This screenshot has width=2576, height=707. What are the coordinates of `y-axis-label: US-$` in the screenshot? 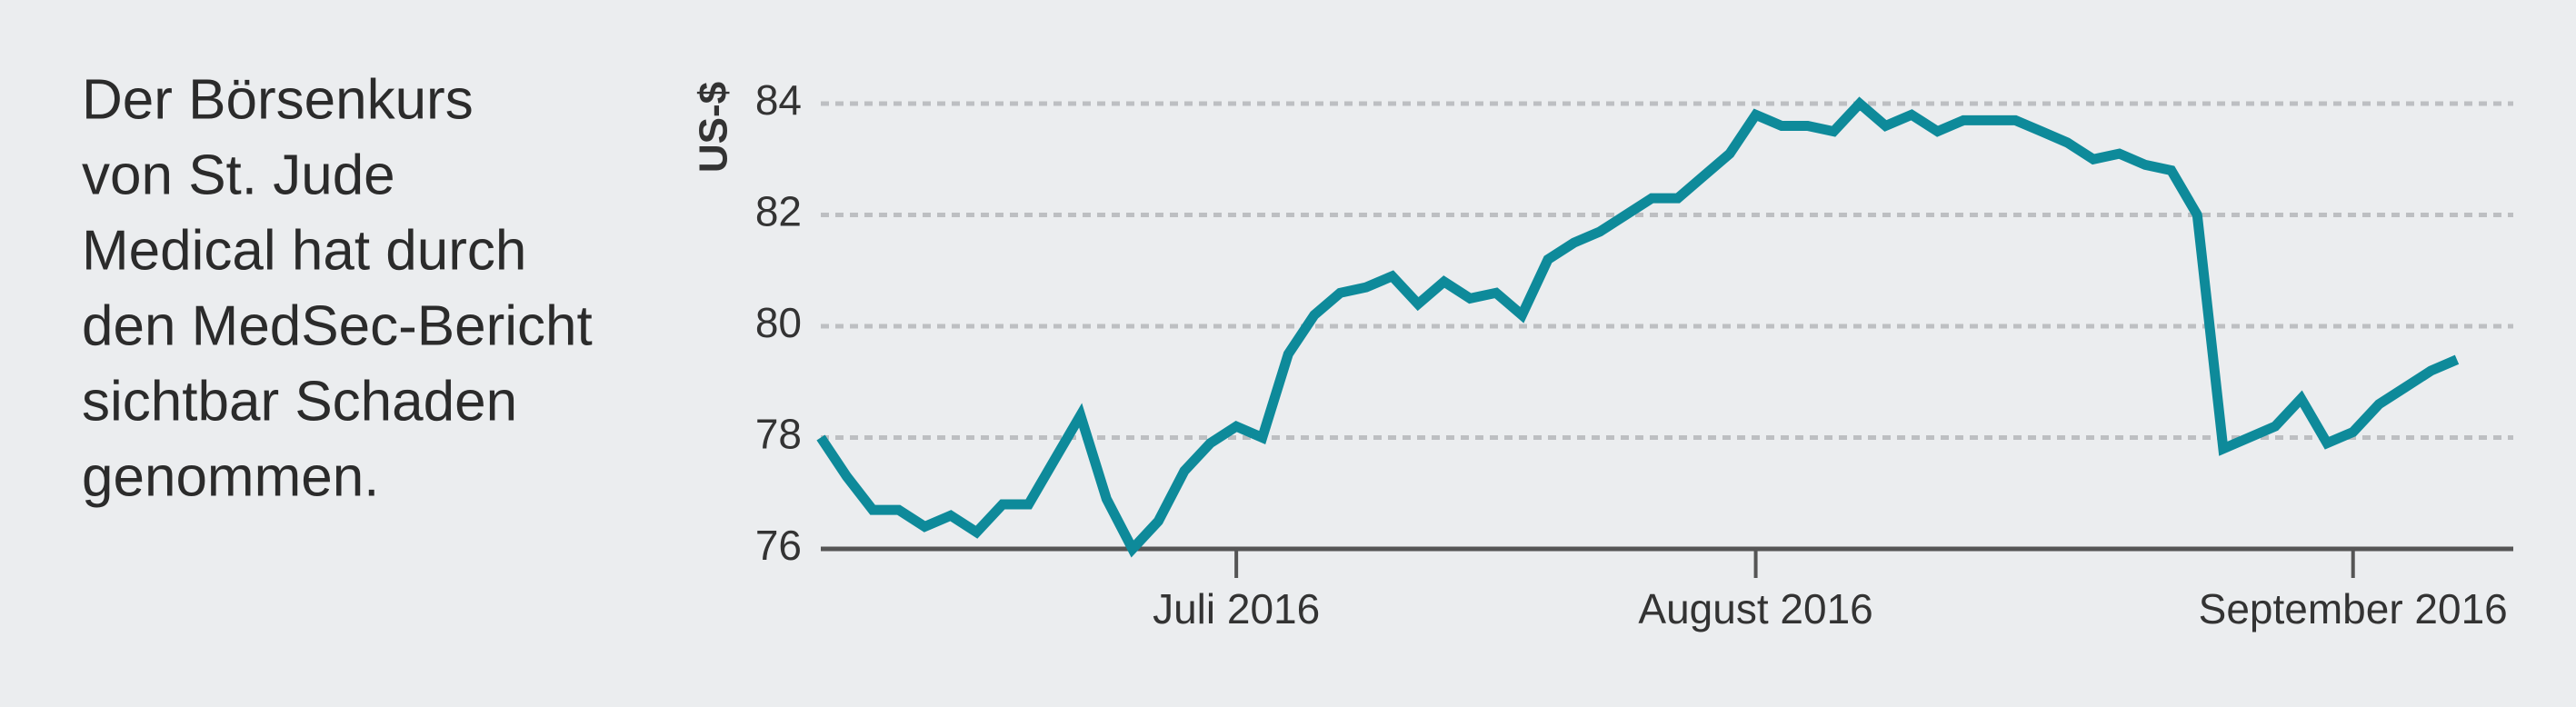 It's located at (714, 128).